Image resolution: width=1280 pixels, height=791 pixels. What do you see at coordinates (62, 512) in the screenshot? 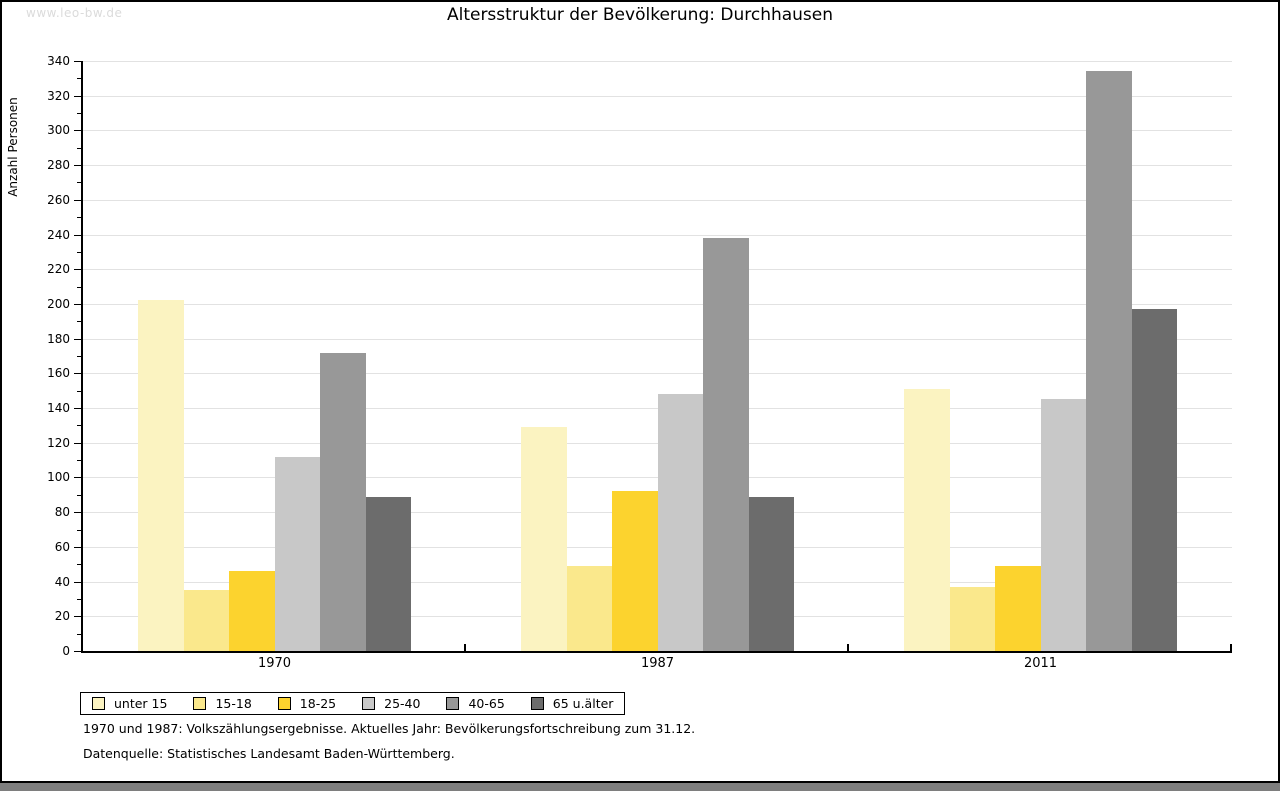
I see `y-tick-label-80: 80` at bounding box center [62, 512].